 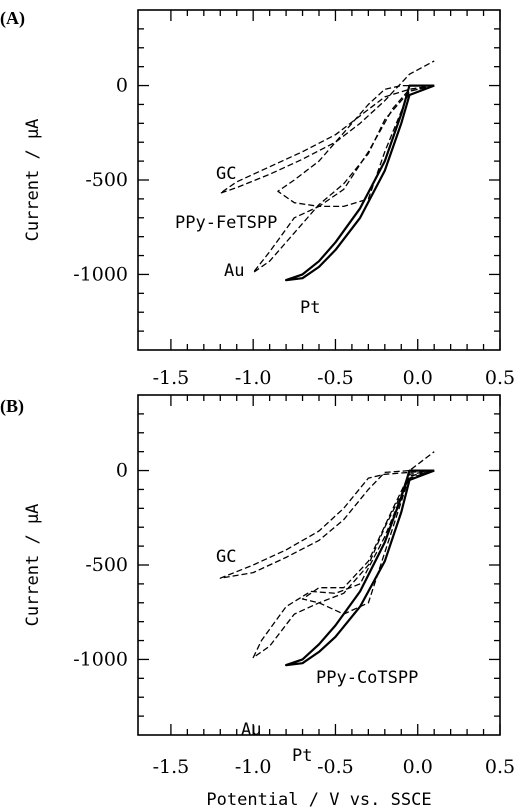 What do you see at coordinates (318, 800) in the screenshot?
I see `x-axis-title: Potential / V vs. SSCE` at bounding box center [318, 800].